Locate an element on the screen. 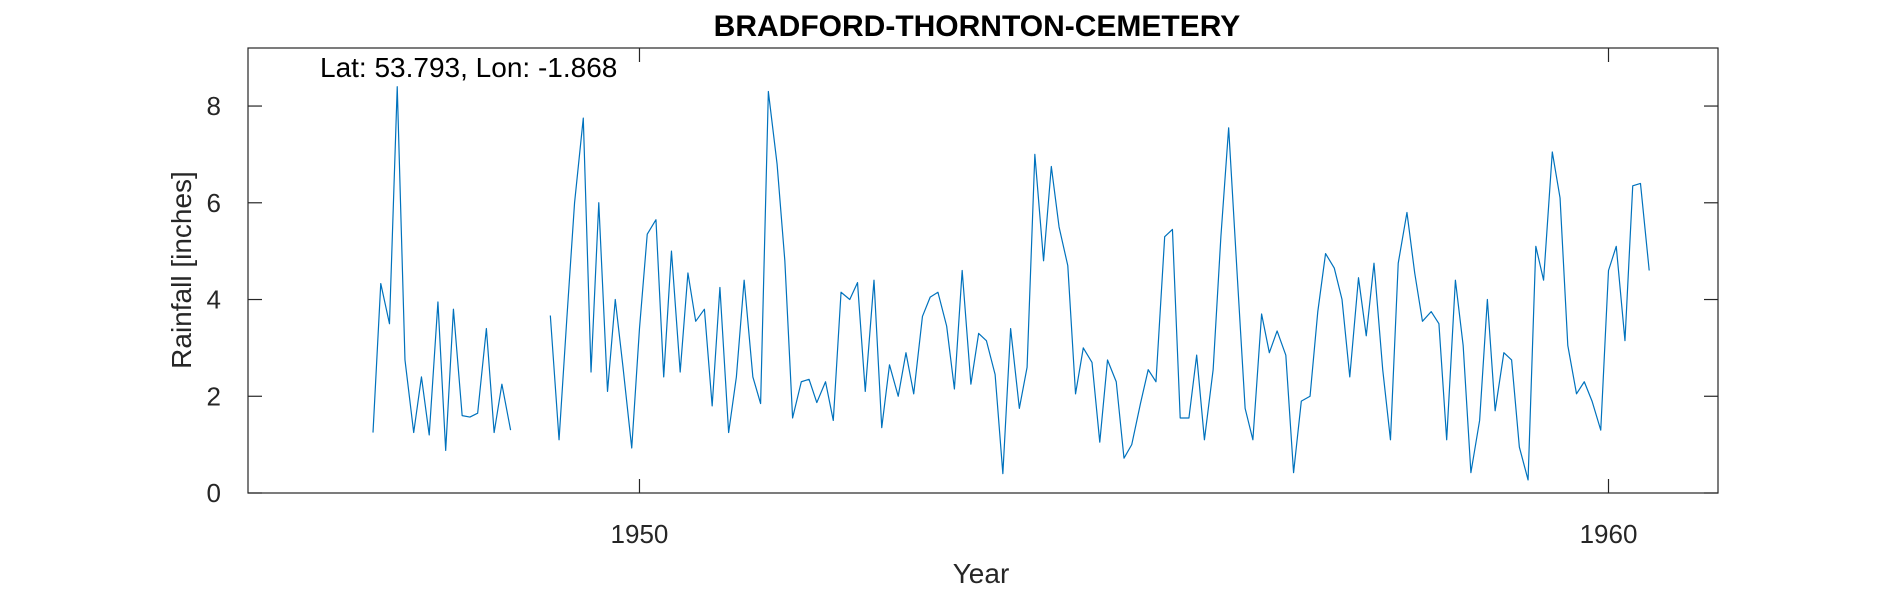 This screenshot has width=1890, height=591. x-axis-label: Year is located at coordinates (981, 573).